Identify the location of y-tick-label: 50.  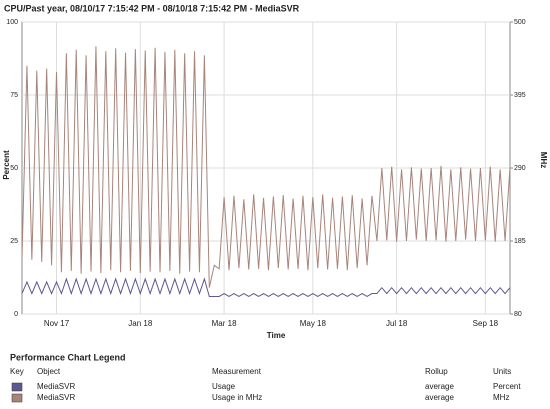
(14, 168).